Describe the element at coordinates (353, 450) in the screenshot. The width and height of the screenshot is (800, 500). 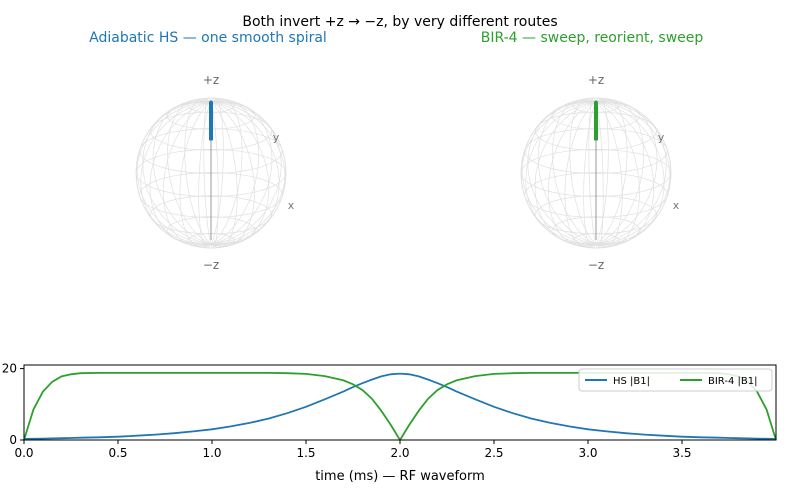
I see `rf-x-ticks: 0.0 0.5 1.0 1.5 2.0 2.5 3.0 3.5` at that location.